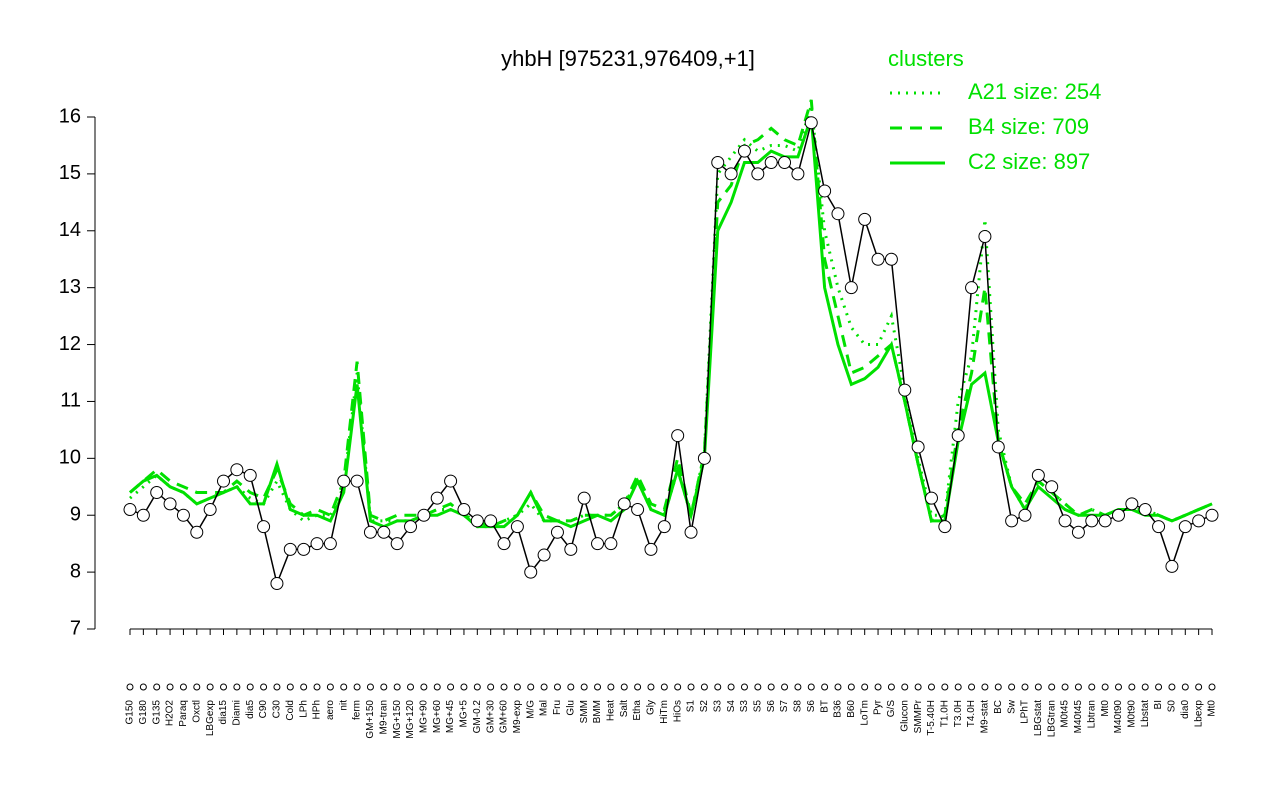 The image size is (1280, 800). What do you see at coordinates (424, 717) in the screenshot?
I see `x-tick-label: MG+90` at bounding box center [424, 717].